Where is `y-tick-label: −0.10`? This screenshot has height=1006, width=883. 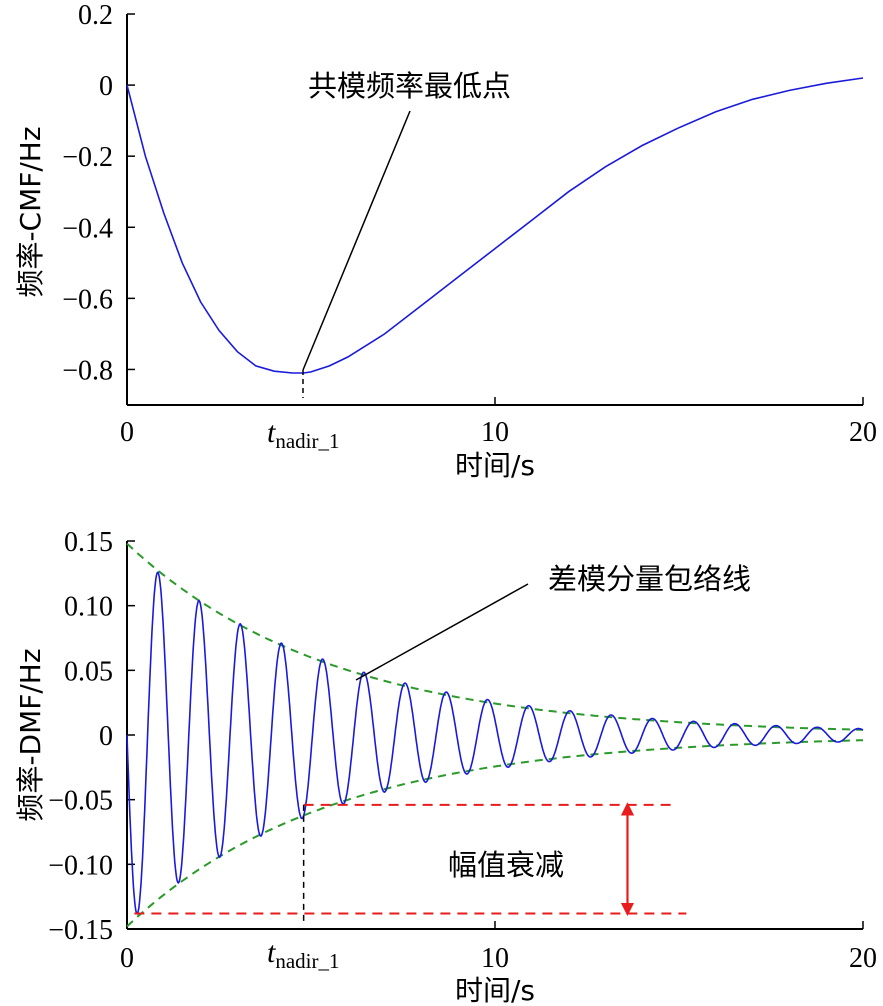
y-tick-label: −0.10 is located at coordinates (80, 865).